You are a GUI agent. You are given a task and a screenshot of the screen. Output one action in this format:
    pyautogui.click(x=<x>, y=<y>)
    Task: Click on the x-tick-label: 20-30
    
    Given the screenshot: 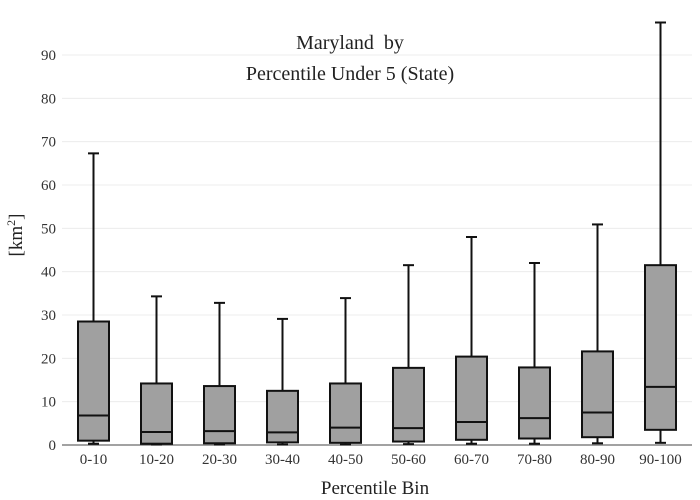 What is the action you would take?
    pyautogui.click(x=219, y=460)
    